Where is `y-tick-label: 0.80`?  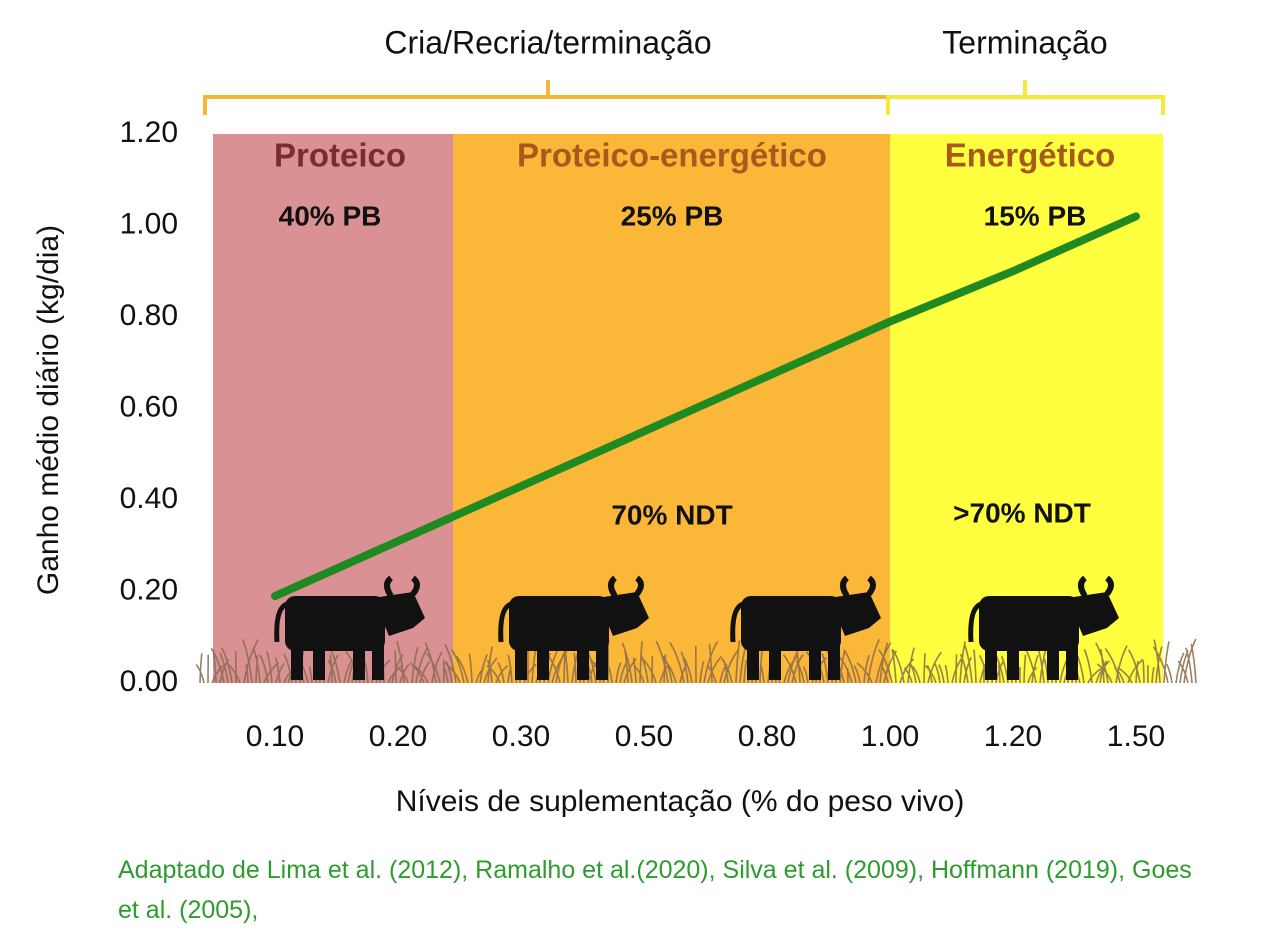
y-tick-label: 0.80 is located at coordinates (149, 315).